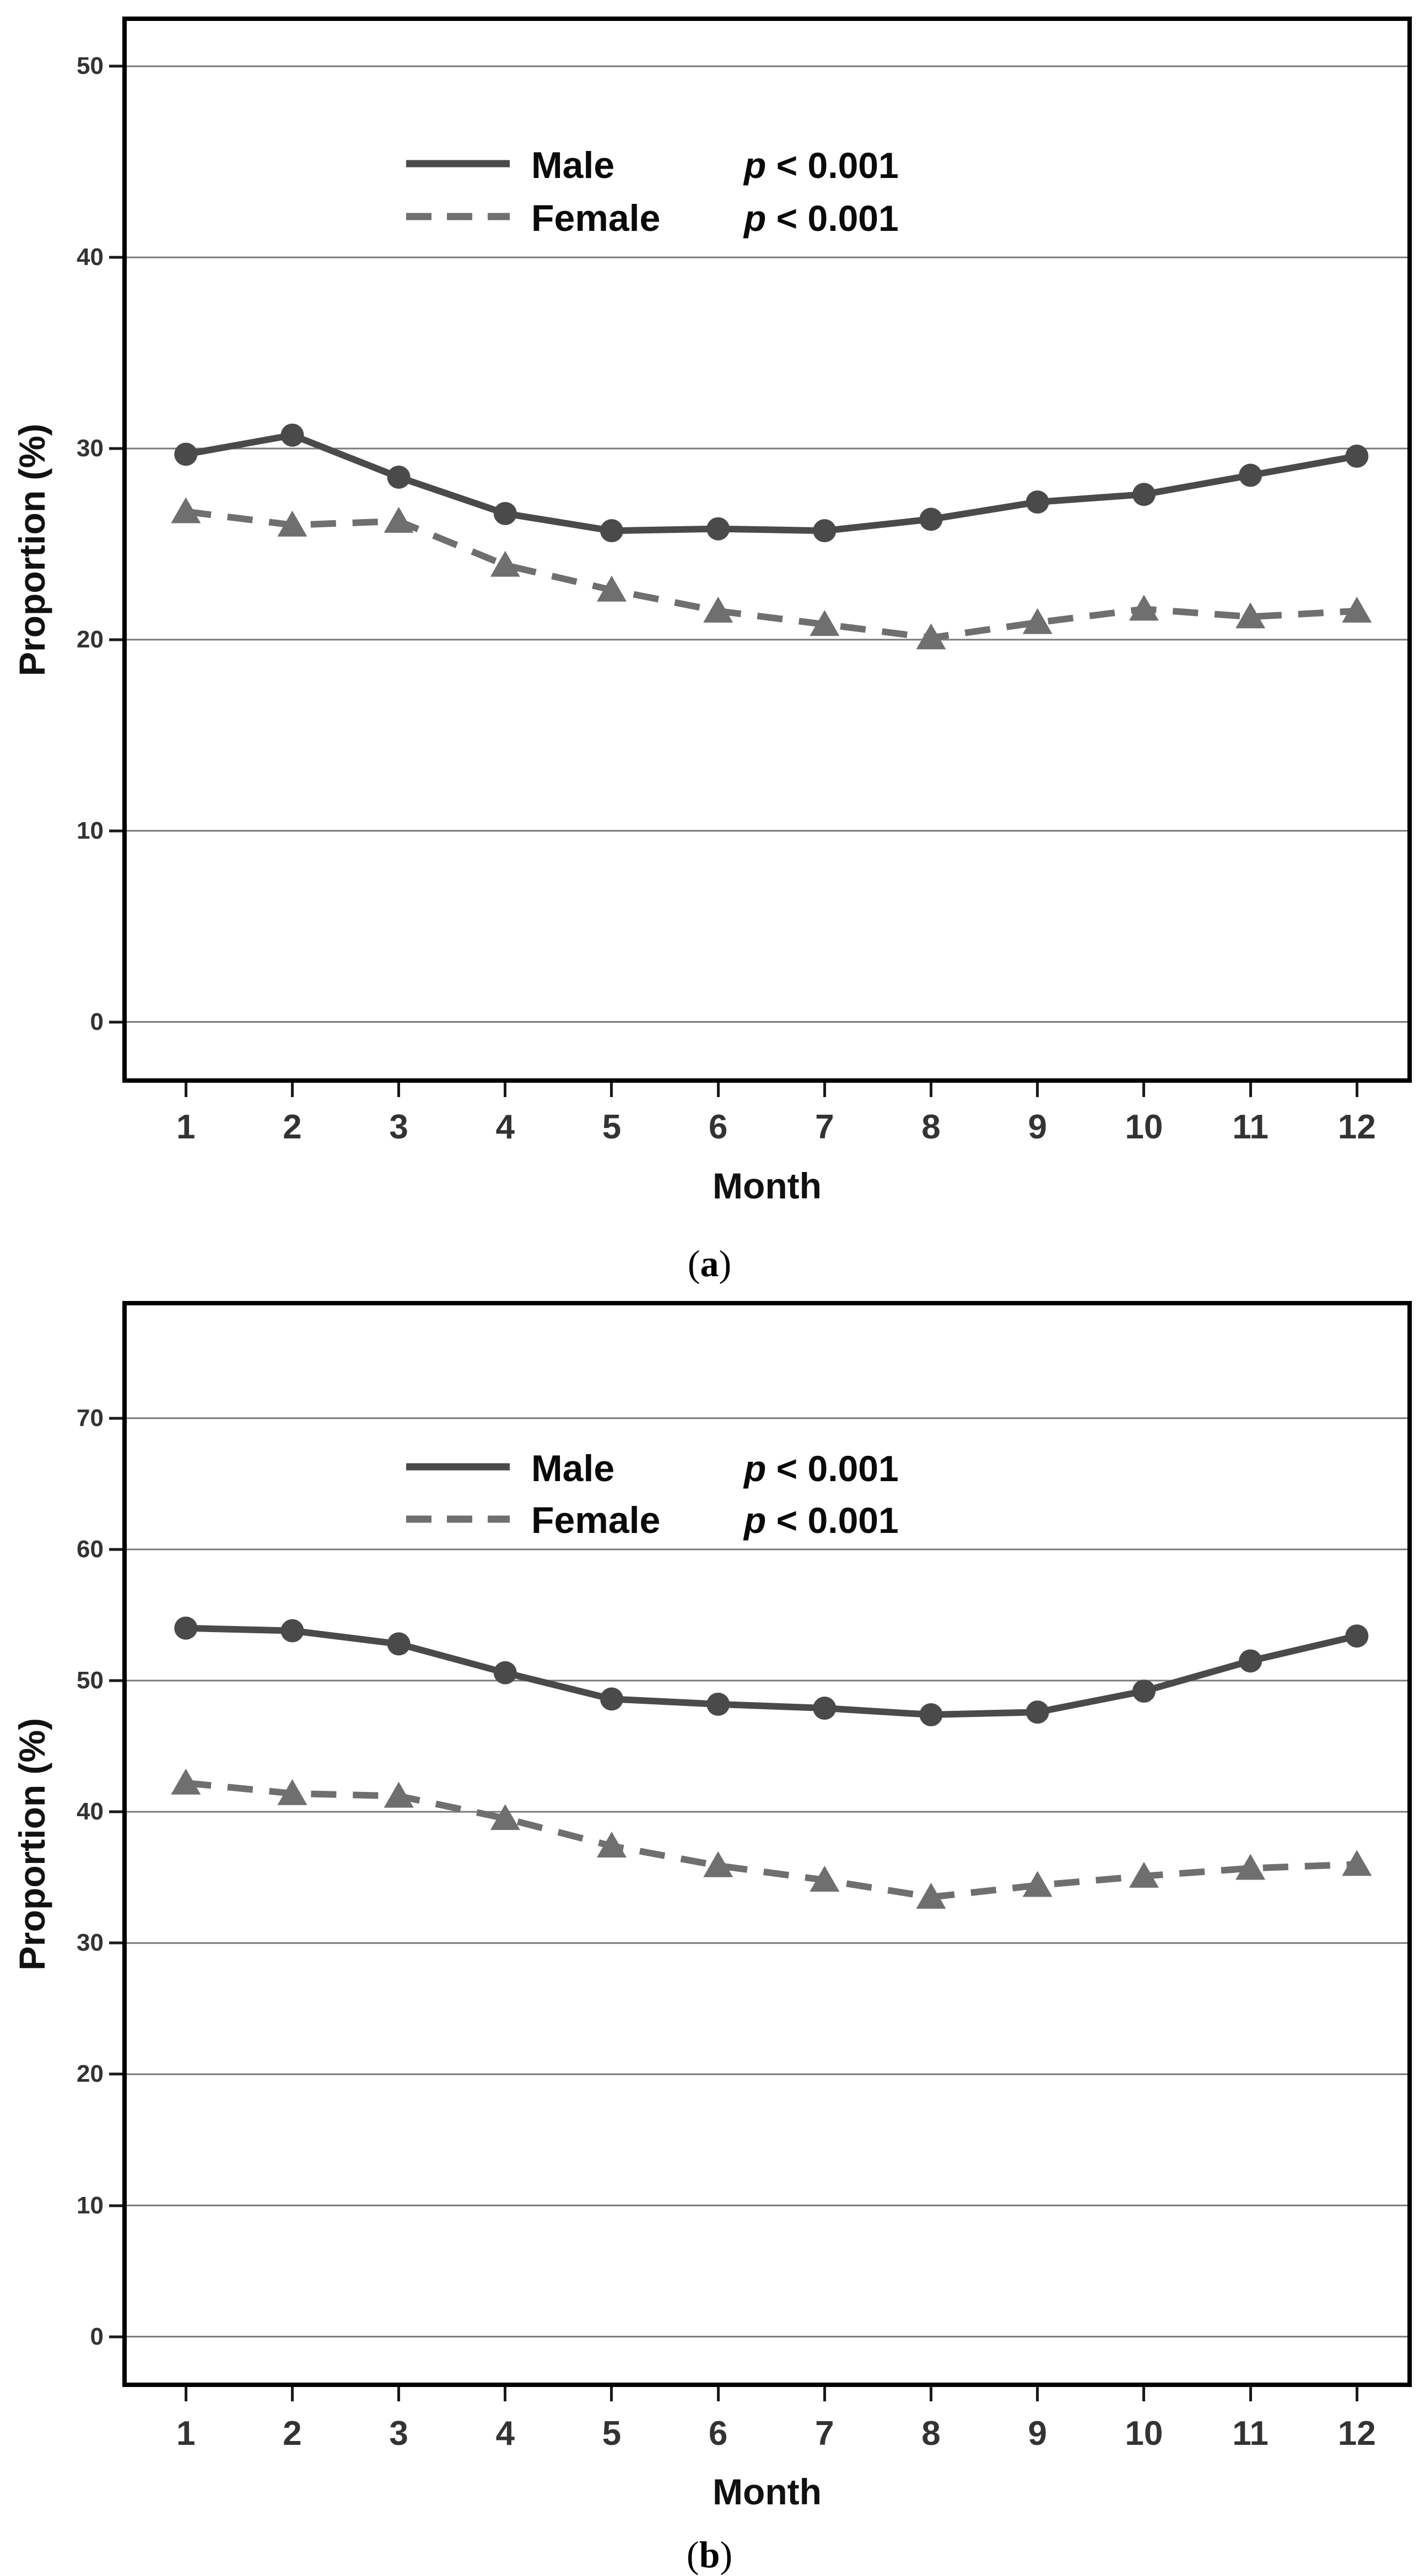 The height and width of the screenshot is (2576, 1419). What do you see at coordinates (709, 2554) in the screenshot?
I see `caption-b-letter: b` at bounding box center [709, 2554].